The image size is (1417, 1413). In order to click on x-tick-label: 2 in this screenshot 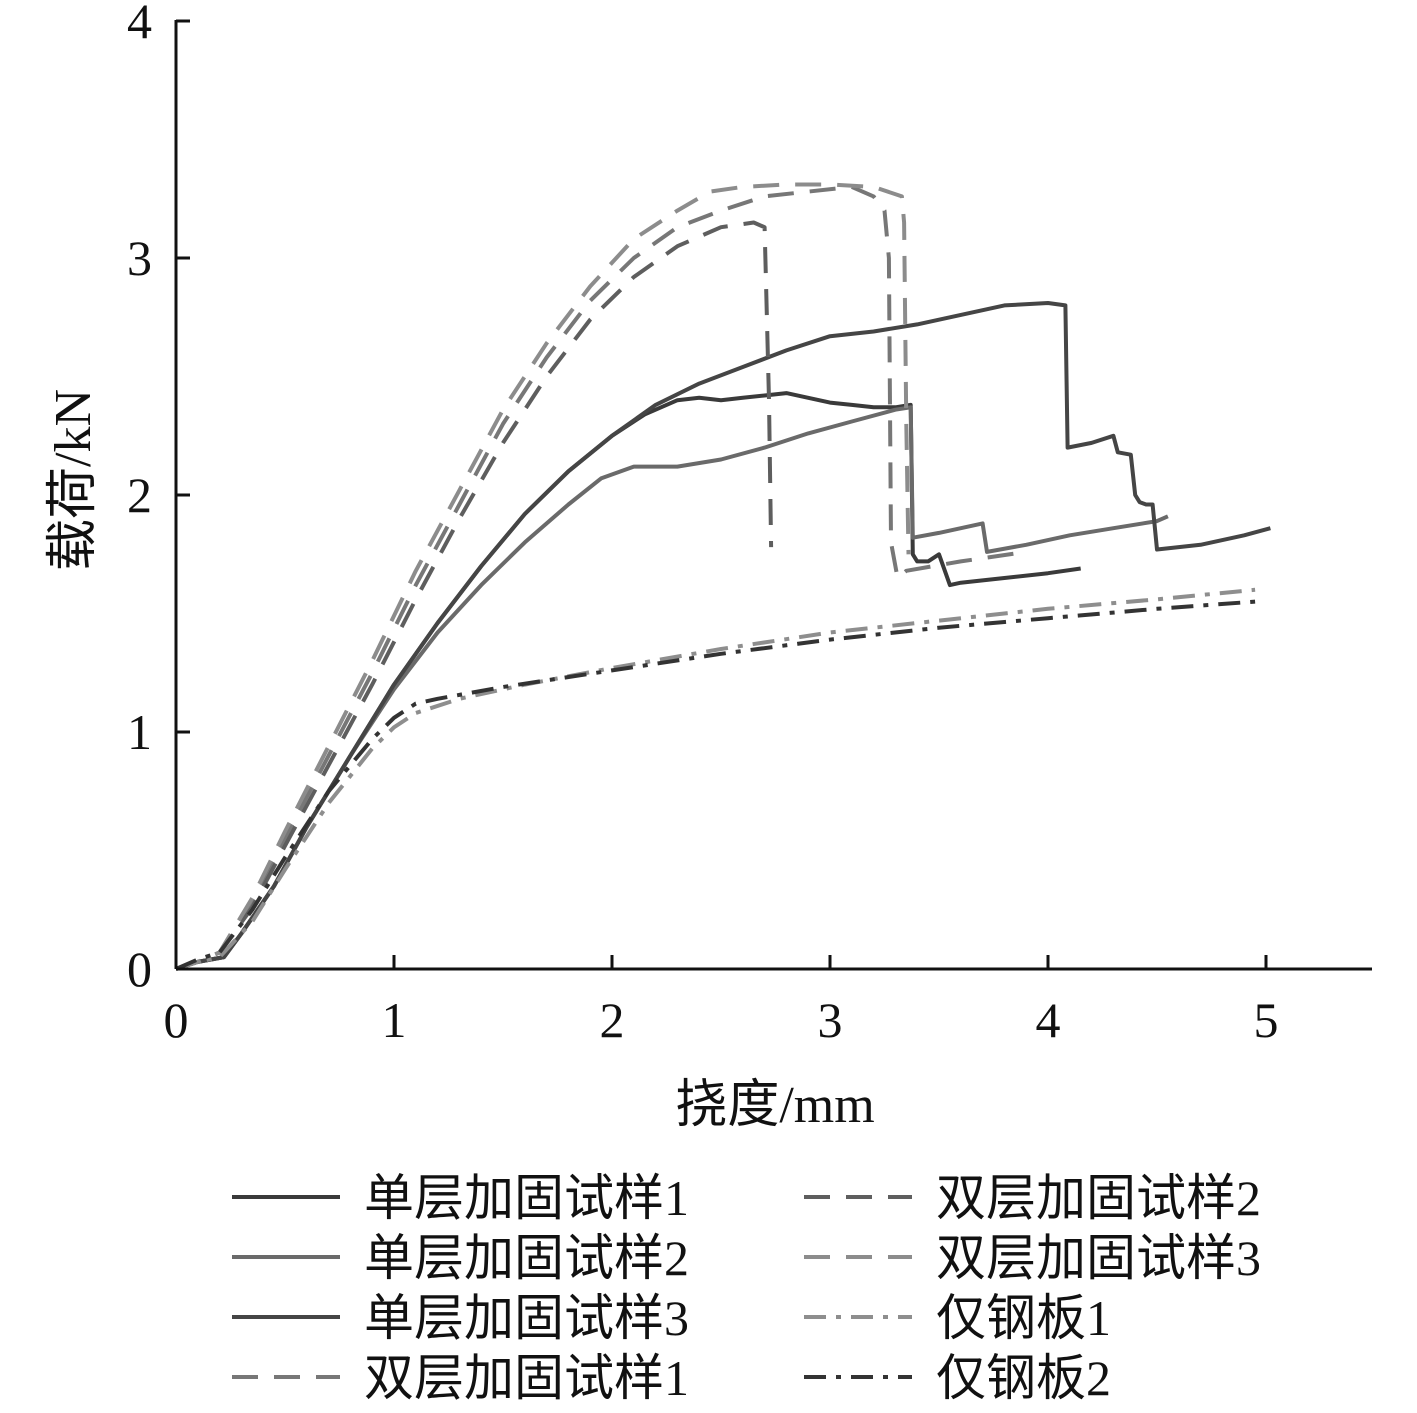, I will do `click(612, 1020)`.